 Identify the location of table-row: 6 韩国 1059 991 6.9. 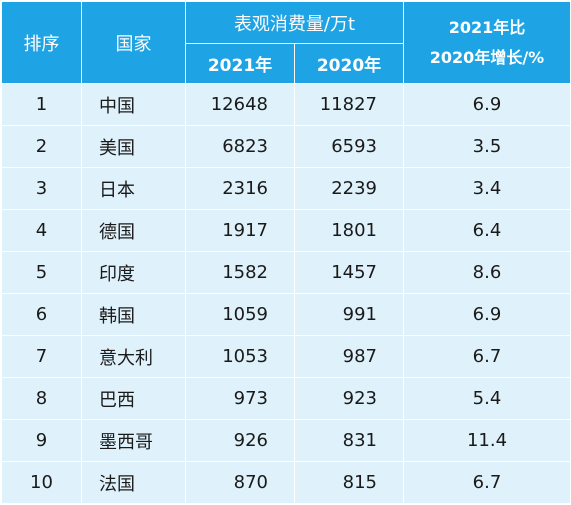
(286, 314).